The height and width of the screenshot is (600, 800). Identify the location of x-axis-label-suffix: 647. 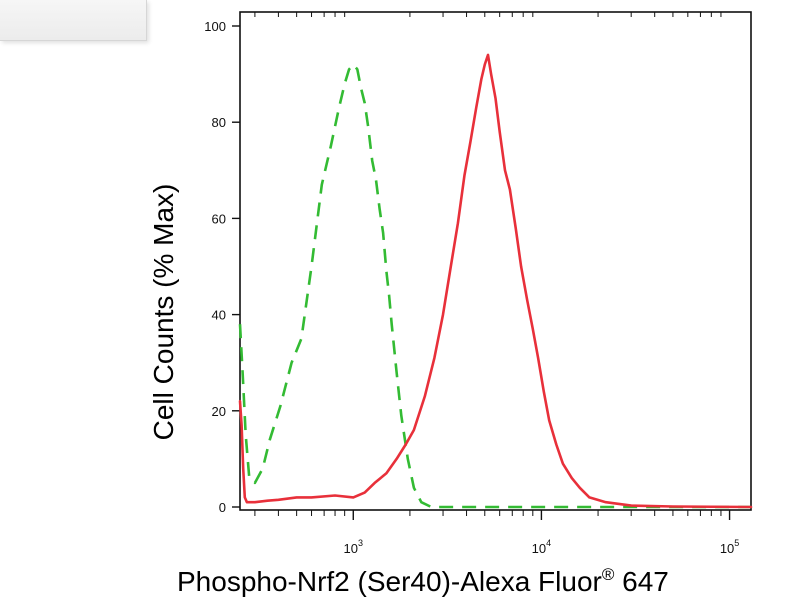
(641, 581).